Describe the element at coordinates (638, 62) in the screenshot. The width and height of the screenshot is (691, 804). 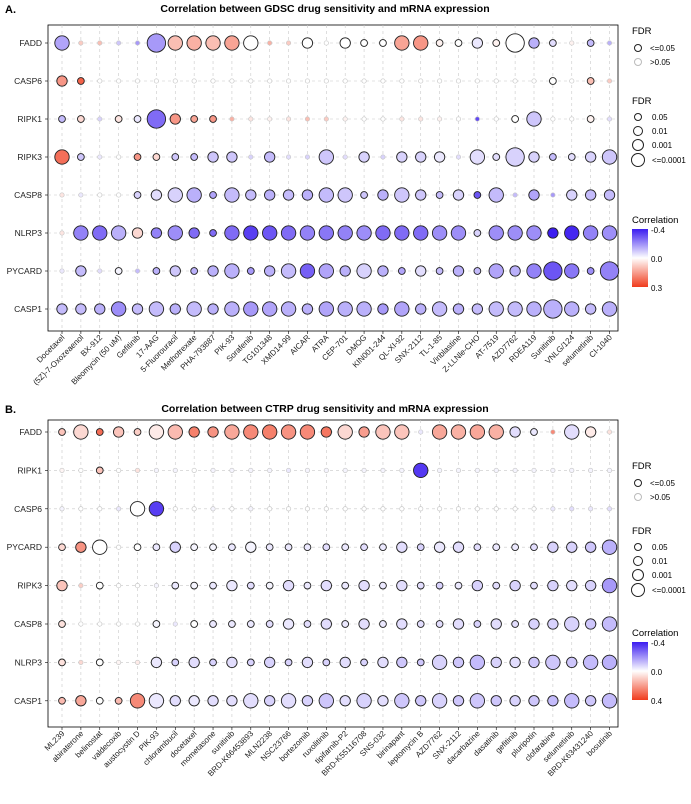
I see `panel-a-fdr-legend-nonsig-key` at that location.